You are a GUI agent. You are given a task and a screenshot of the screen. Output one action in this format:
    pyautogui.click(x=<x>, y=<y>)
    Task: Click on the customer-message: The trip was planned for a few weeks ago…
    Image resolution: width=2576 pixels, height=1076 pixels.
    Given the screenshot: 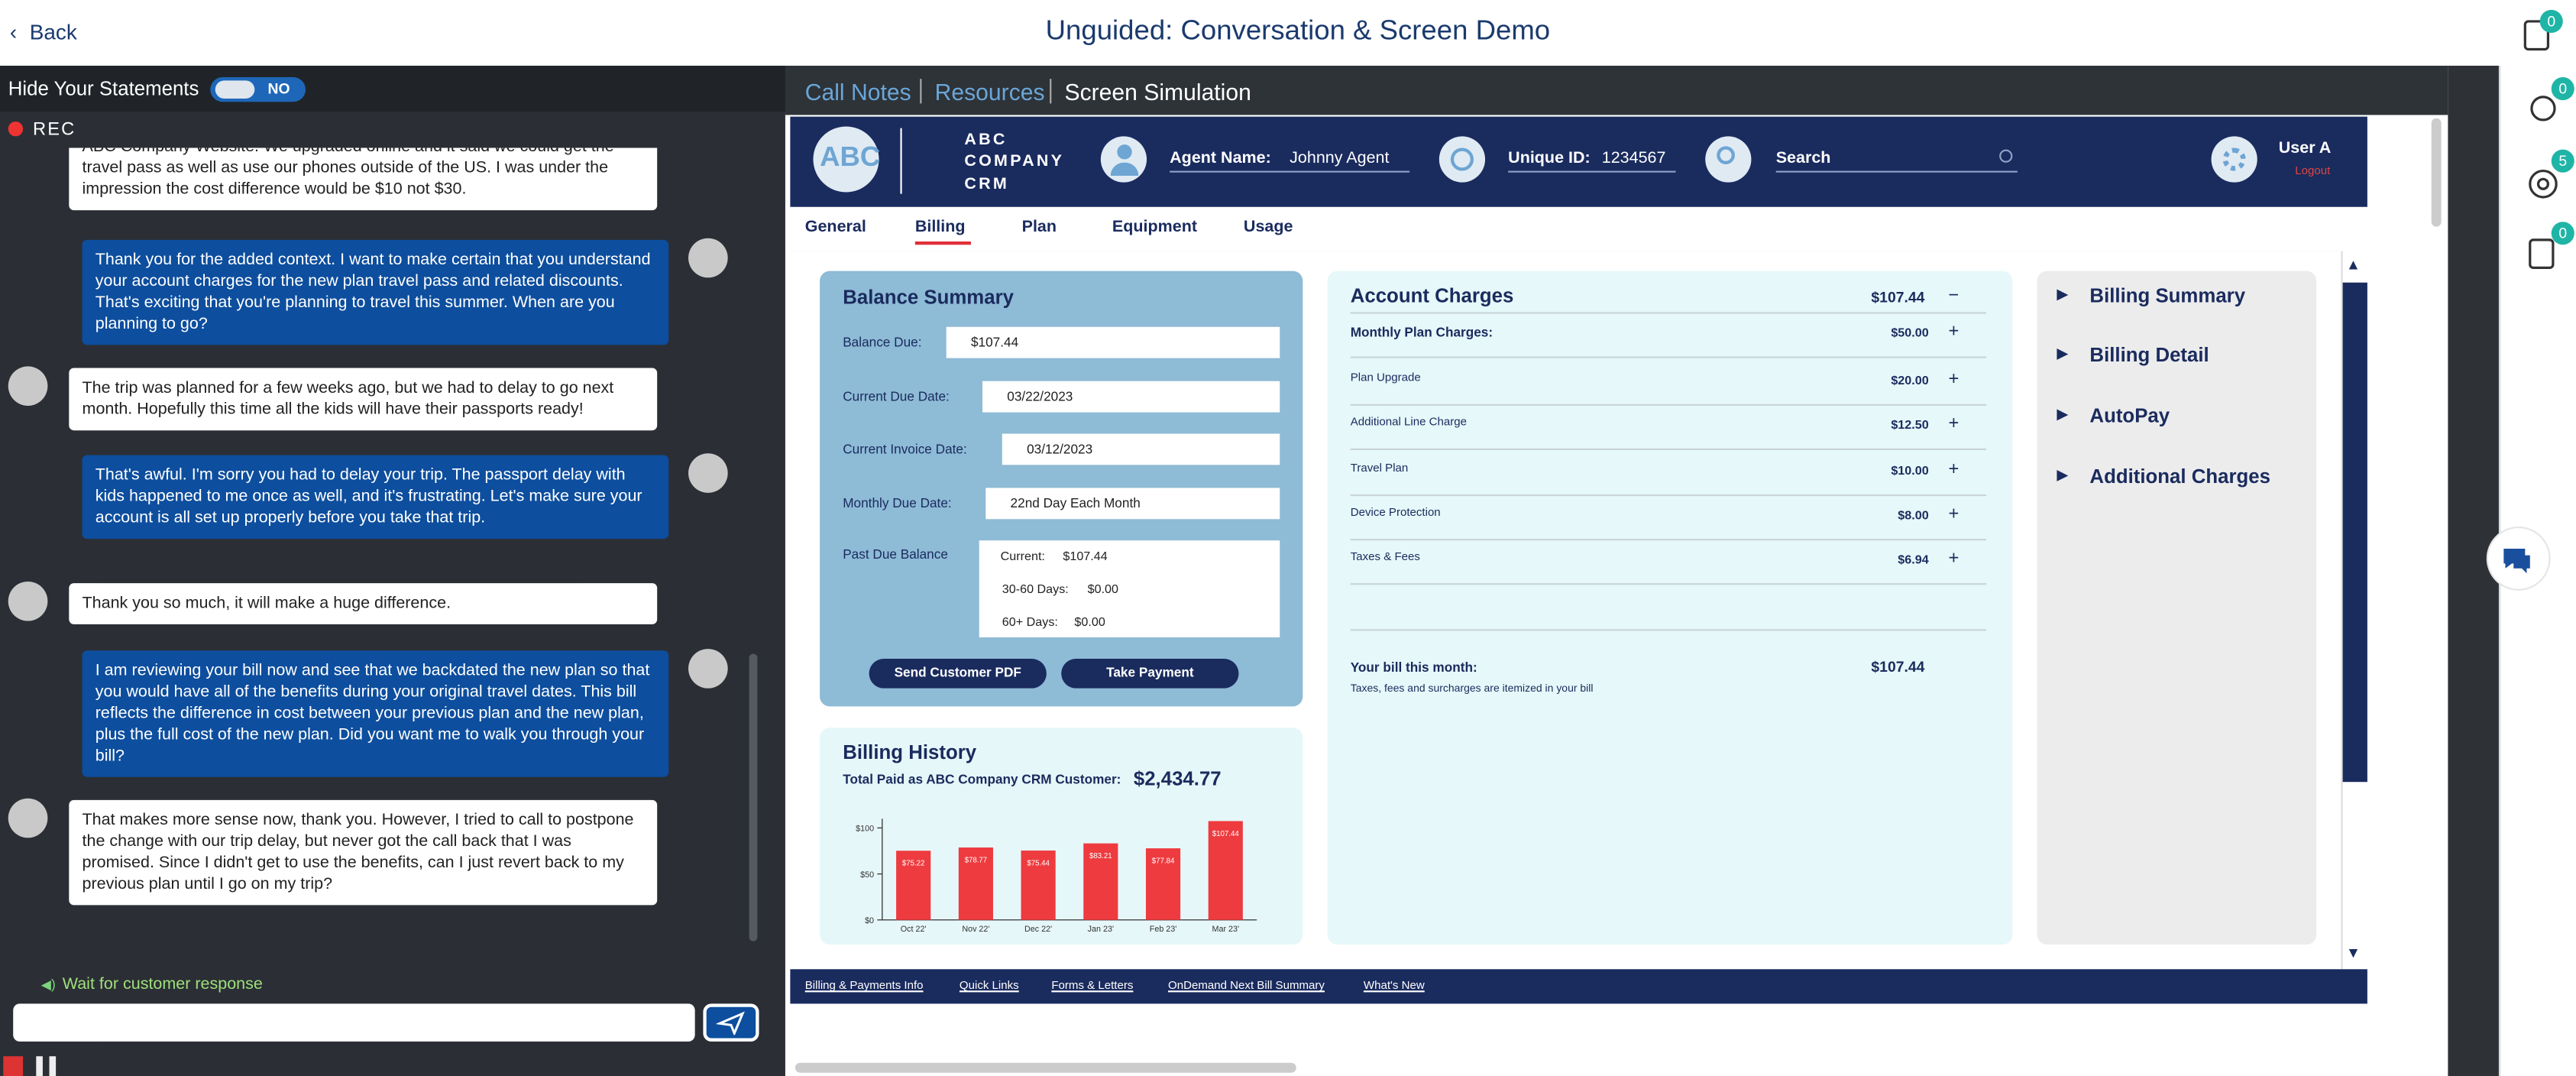 What is the action you would take?
    pyautogui.click(x=363, y=399)
    